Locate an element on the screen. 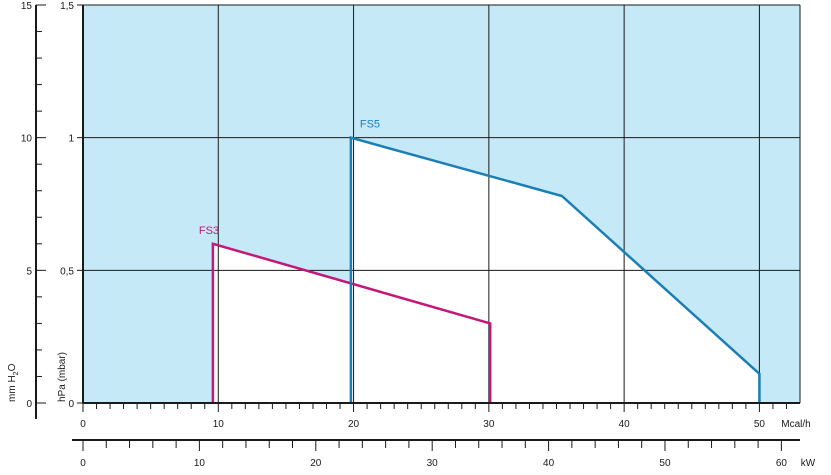 The width and height of the screenshot is (831, 475). kw-tick-label-20: 20 is located at coordinates (316, 463).